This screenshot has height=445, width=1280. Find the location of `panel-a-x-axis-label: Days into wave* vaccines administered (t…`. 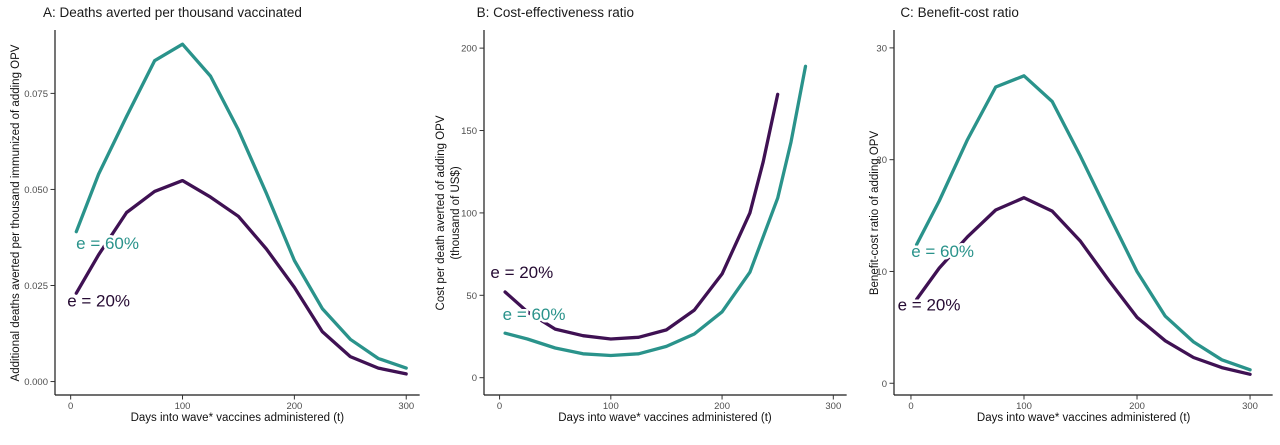

panel-a-x-axis-label: Days into wave* vaccines administered (t… is located at coordinates (237, 418).